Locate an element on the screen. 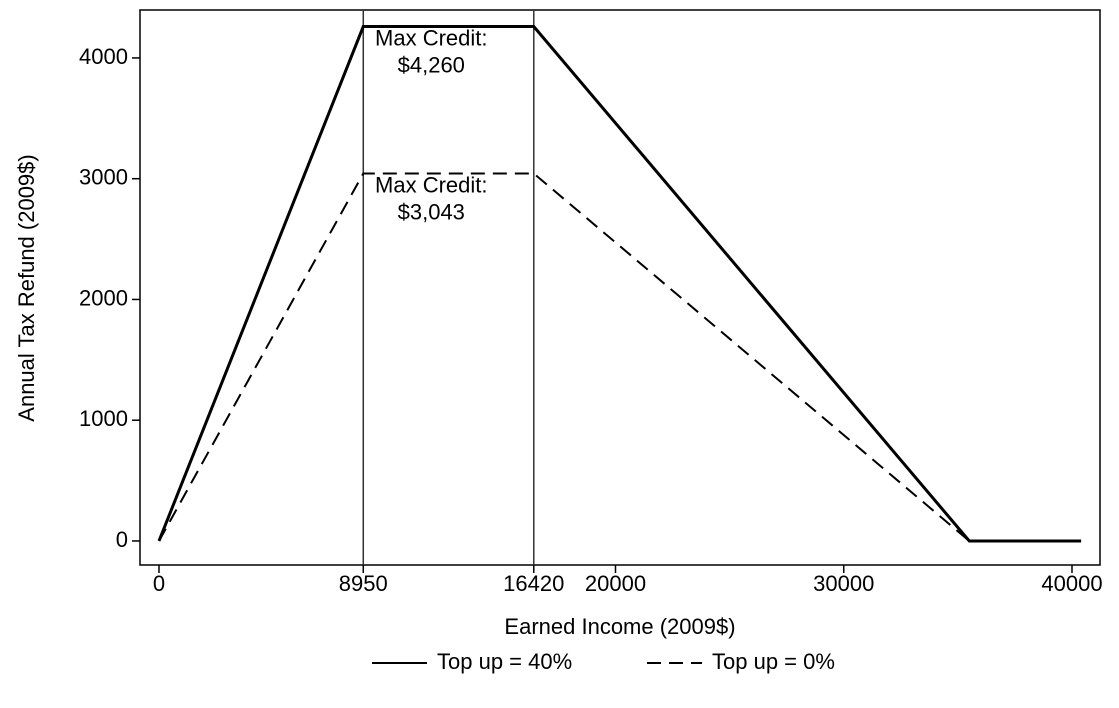 Image resolution: width=1119 pixels, height=708 pixels. x-tick-label: 30000 is located at coordinates (843, 583).